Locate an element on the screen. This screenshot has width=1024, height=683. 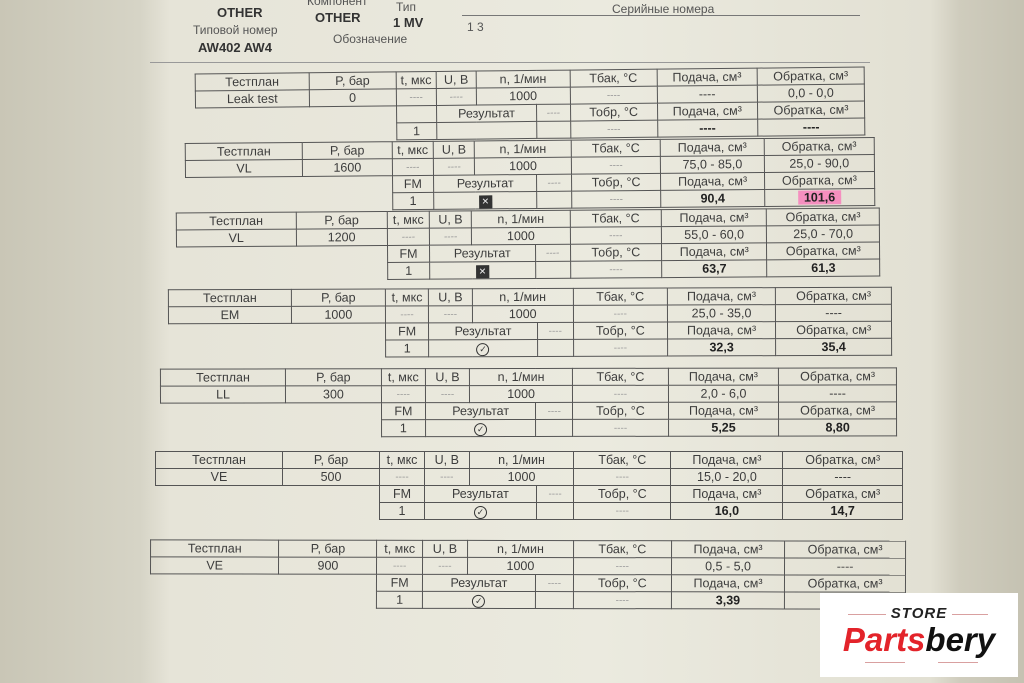
return-range: 0,0 - 0,0 is located at coordinates (811, 93).